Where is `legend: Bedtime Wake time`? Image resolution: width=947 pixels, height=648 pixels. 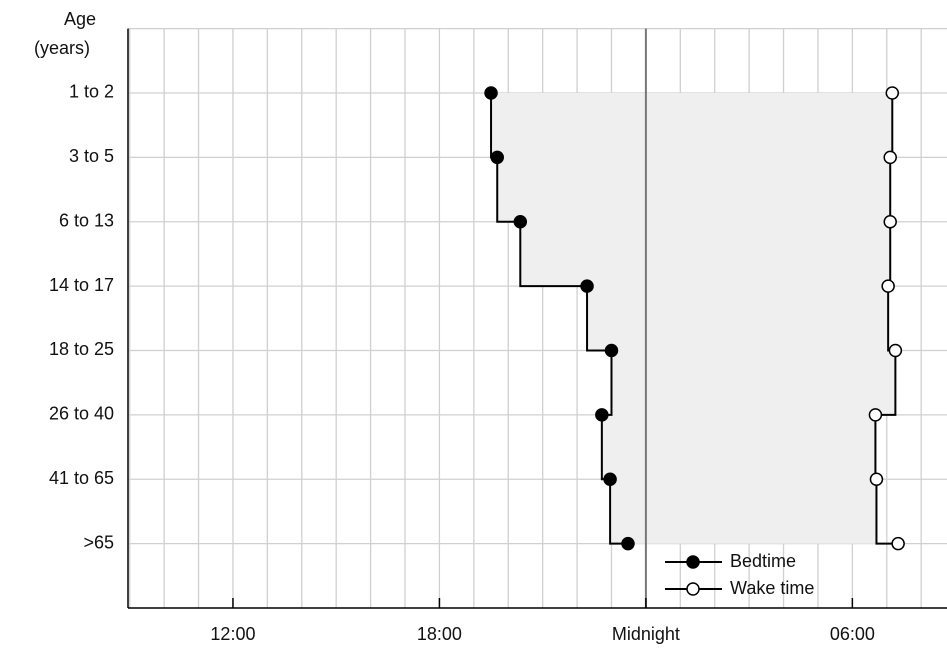 legend: Bedtime Wake time is located at coordinates (739, 574).